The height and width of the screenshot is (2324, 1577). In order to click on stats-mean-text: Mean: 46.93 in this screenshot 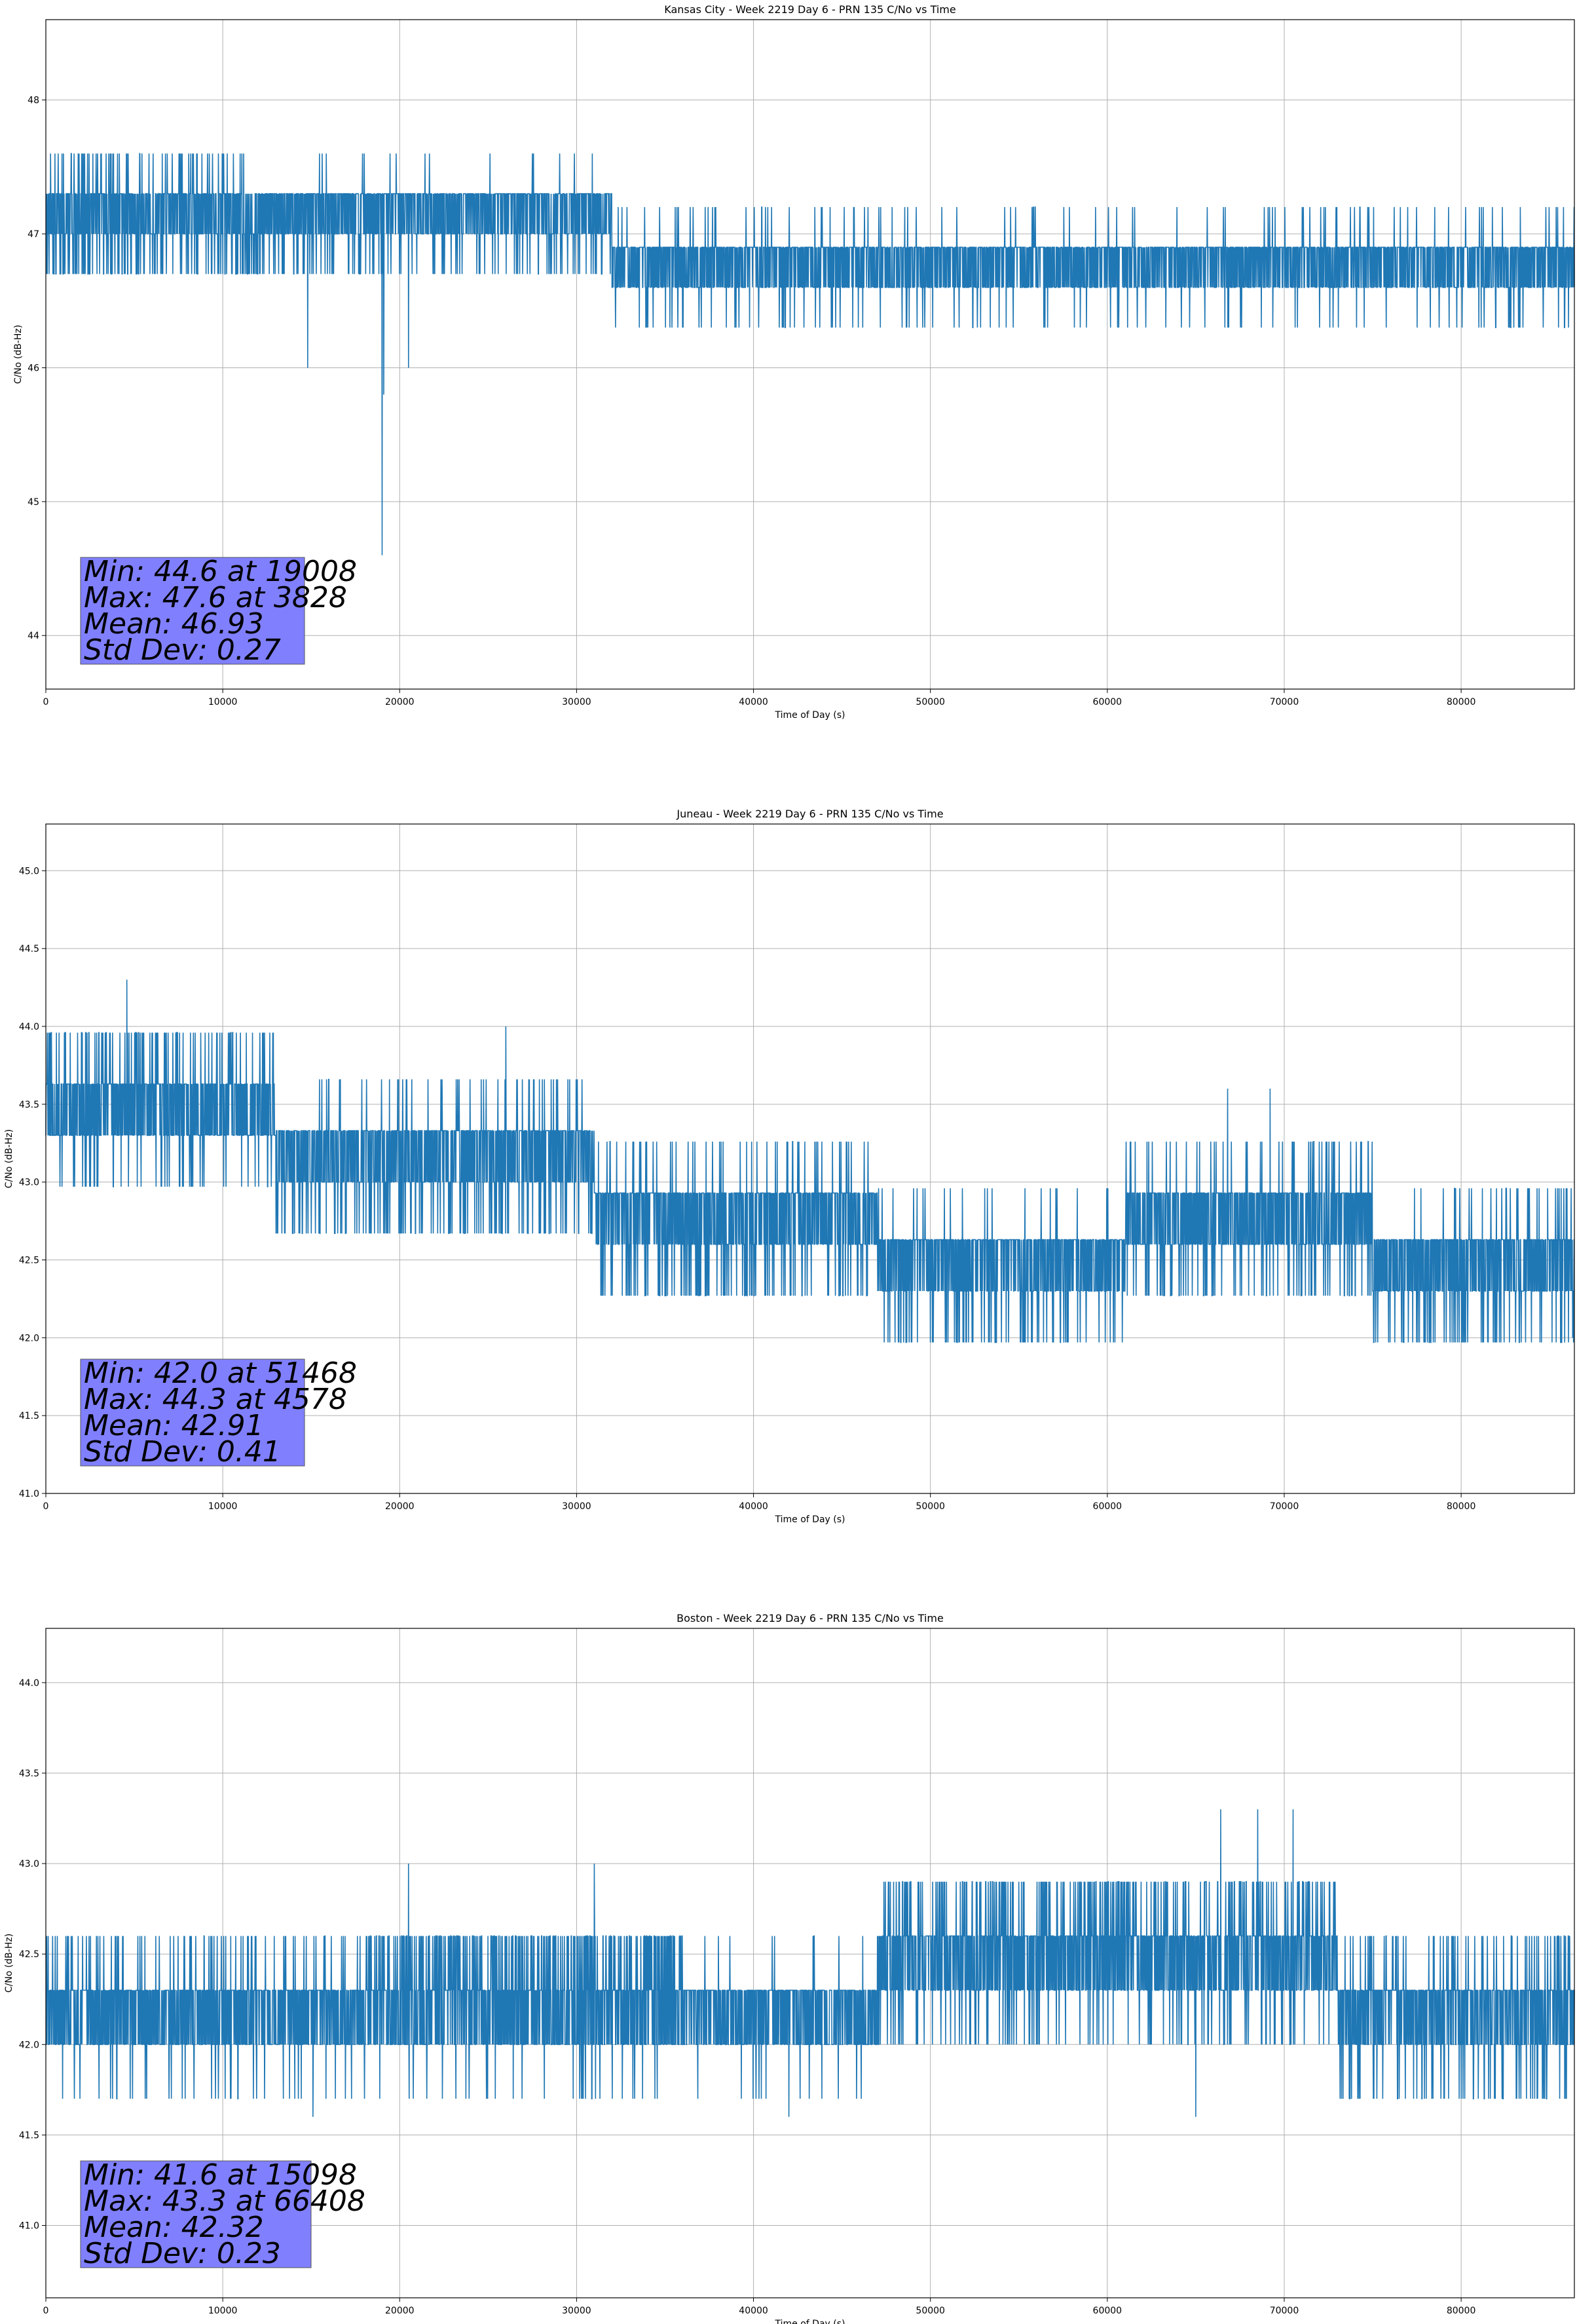, I will do `click(174, 624)`.